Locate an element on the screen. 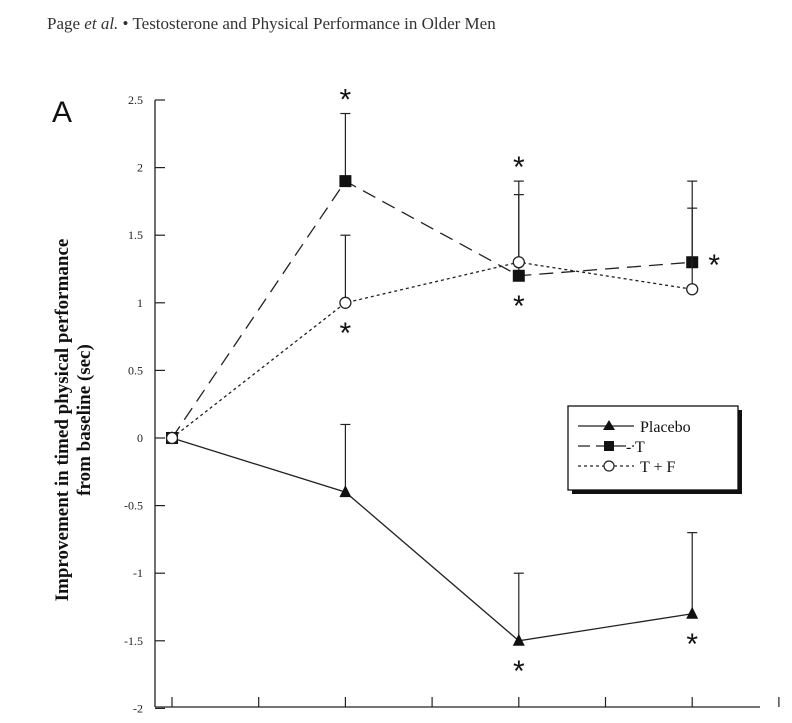  y-tick-label: 2 is located at coordinates (140, 168).